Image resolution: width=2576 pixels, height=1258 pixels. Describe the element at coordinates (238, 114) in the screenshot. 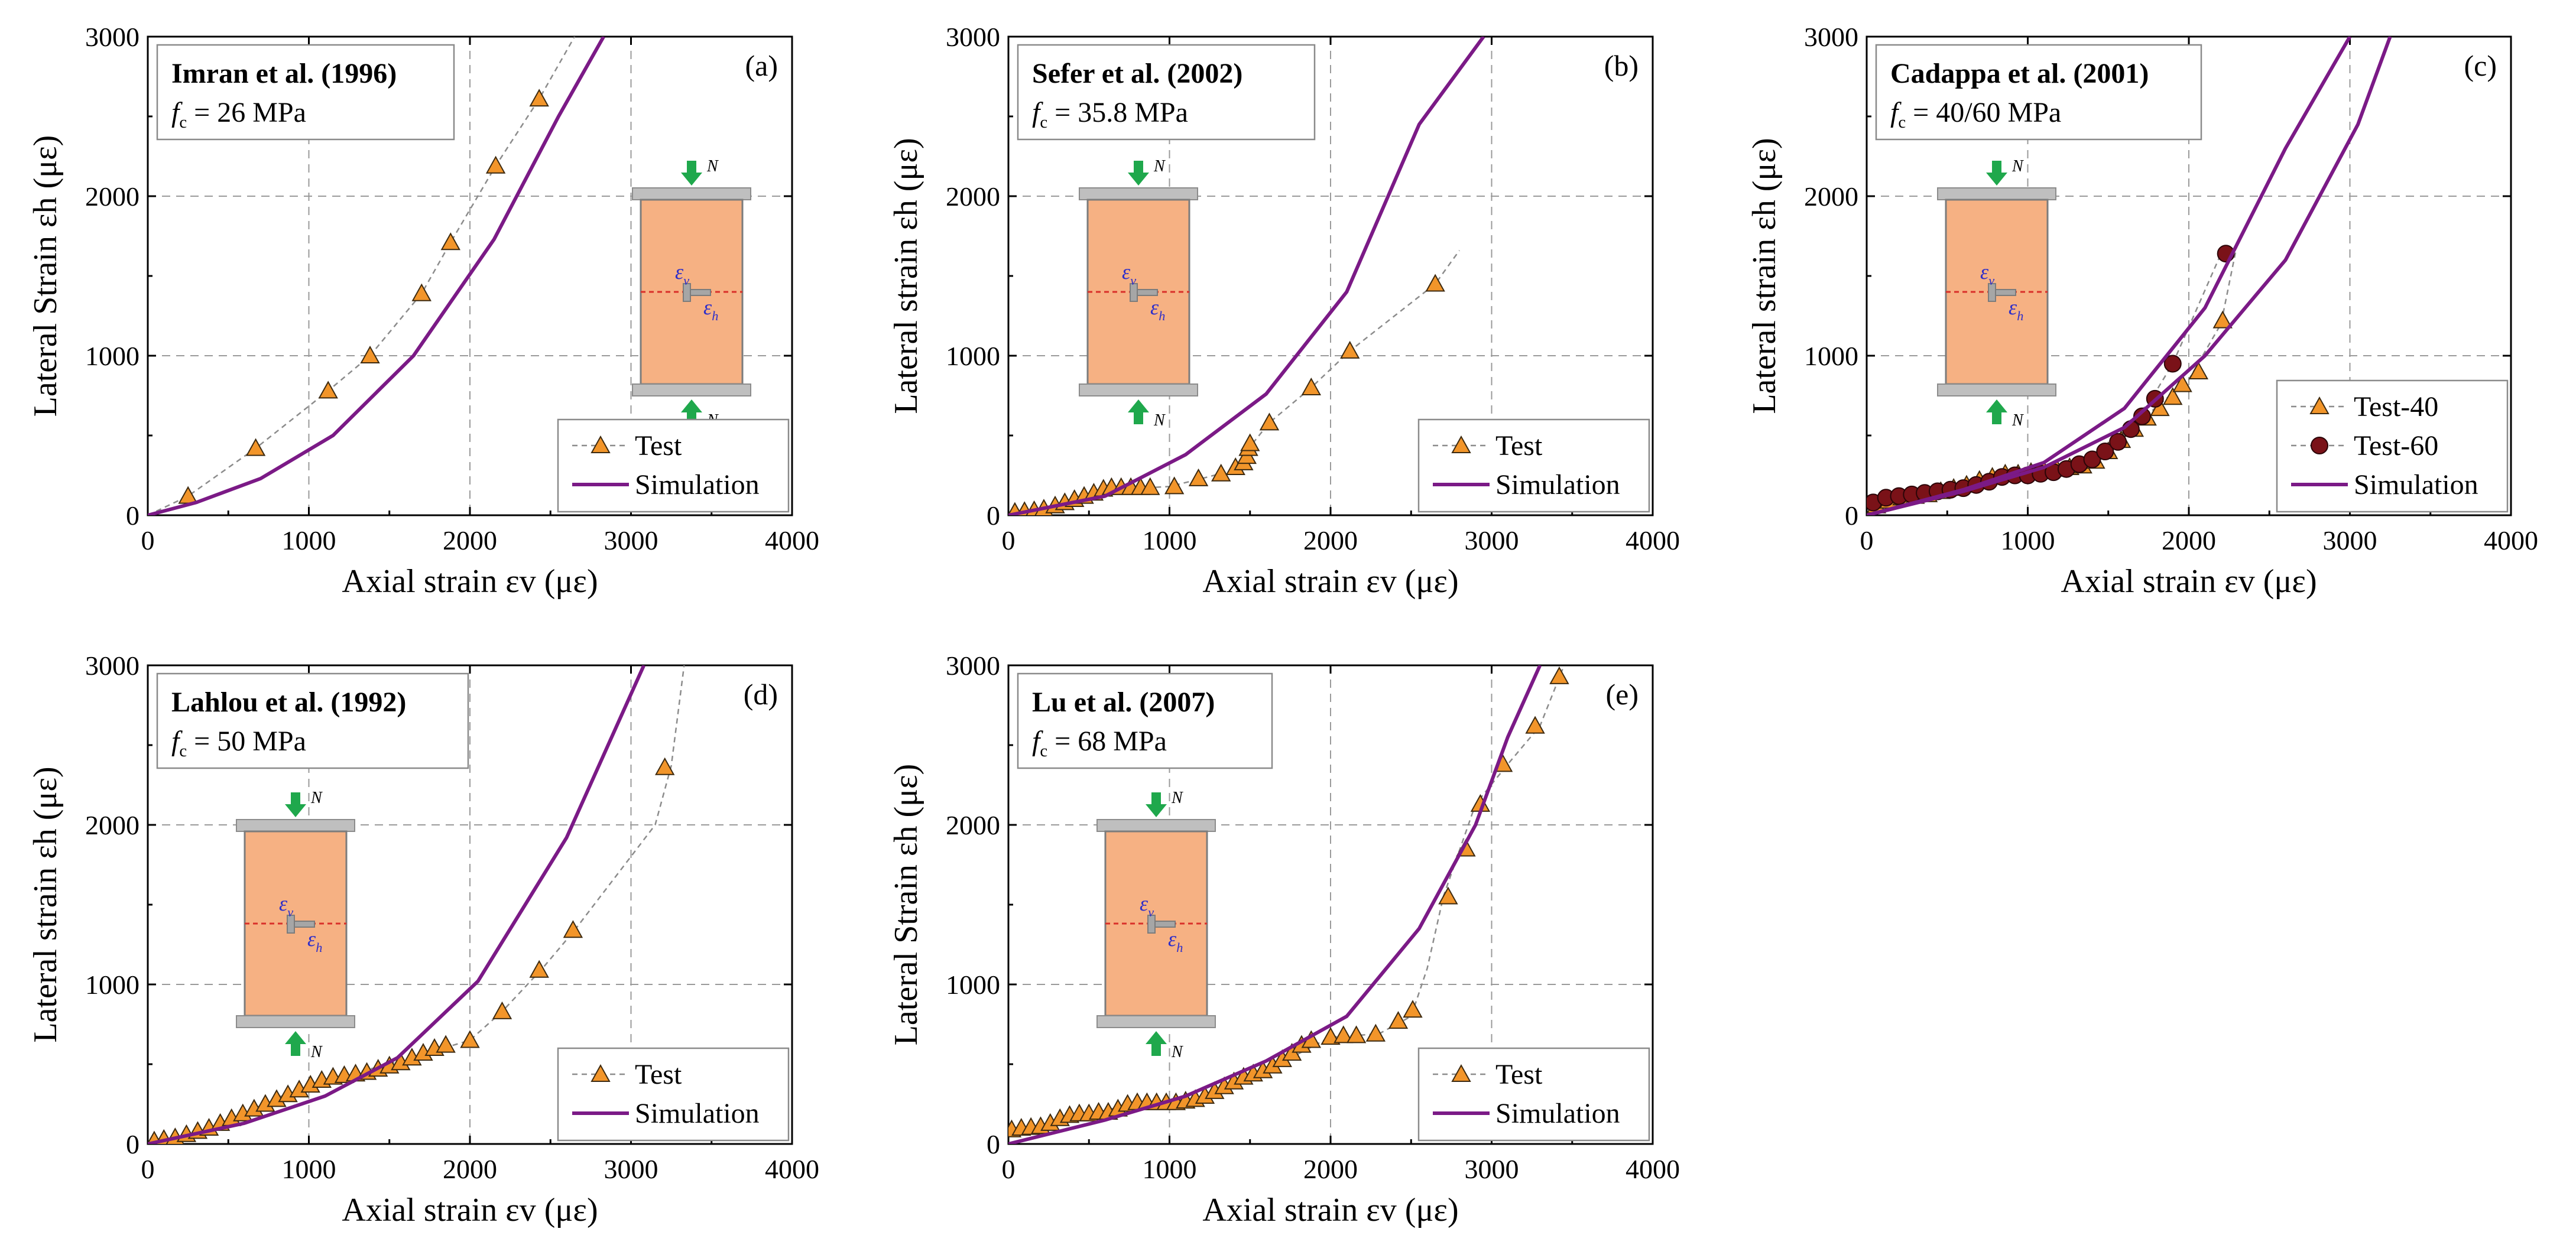

I see `fc-label: fc = 26 MPa` at that location.